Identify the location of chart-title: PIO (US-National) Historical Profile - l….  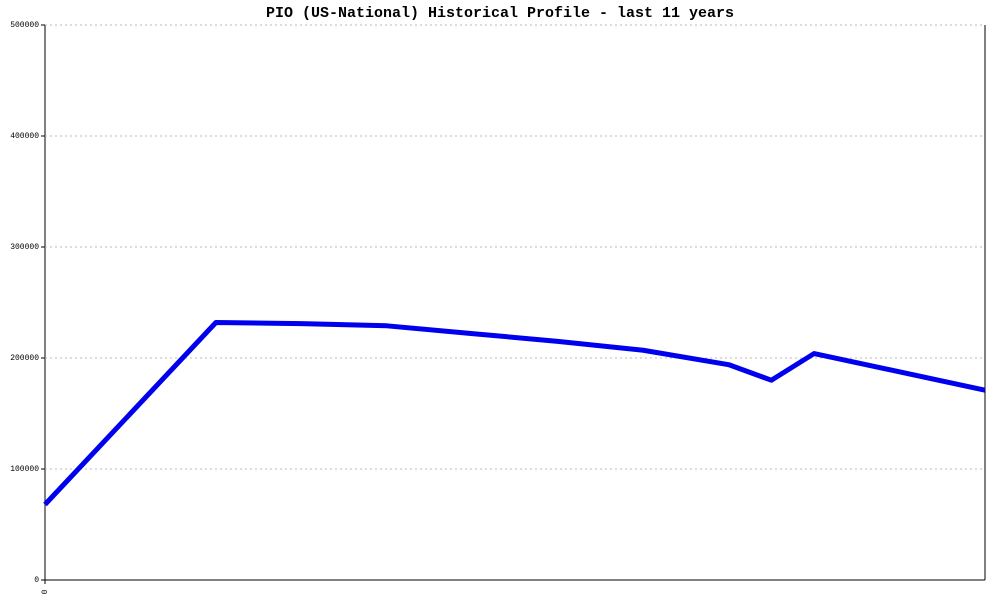
(500, 13).